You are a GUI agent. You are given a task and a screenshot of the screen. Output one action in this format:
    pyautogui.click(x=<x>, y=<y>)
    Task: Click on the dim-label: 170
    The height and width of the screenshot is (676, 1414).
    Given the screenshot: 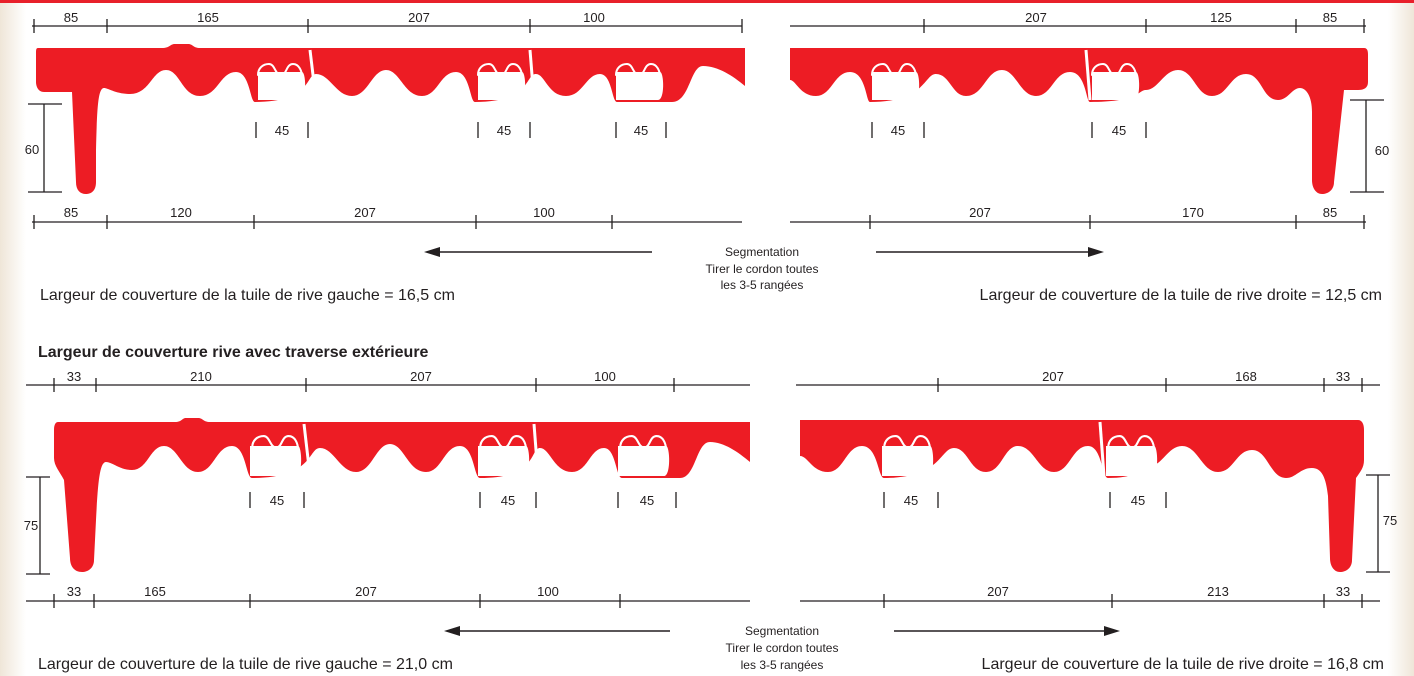 What is the action you would take?
    pyautogui.click(x=1193, y=212)
    